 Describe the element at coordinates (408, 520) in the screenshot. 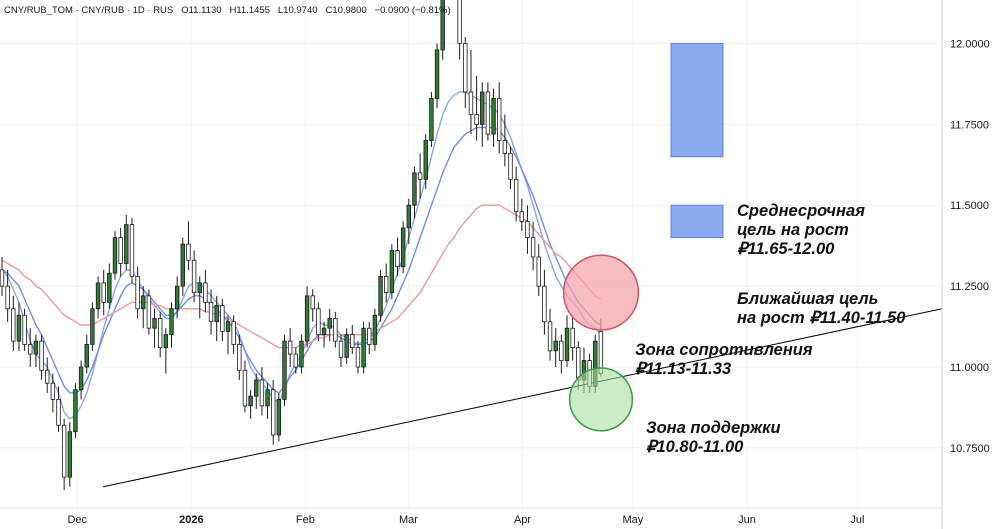

I see `x-tick-label: Mar` at that location.